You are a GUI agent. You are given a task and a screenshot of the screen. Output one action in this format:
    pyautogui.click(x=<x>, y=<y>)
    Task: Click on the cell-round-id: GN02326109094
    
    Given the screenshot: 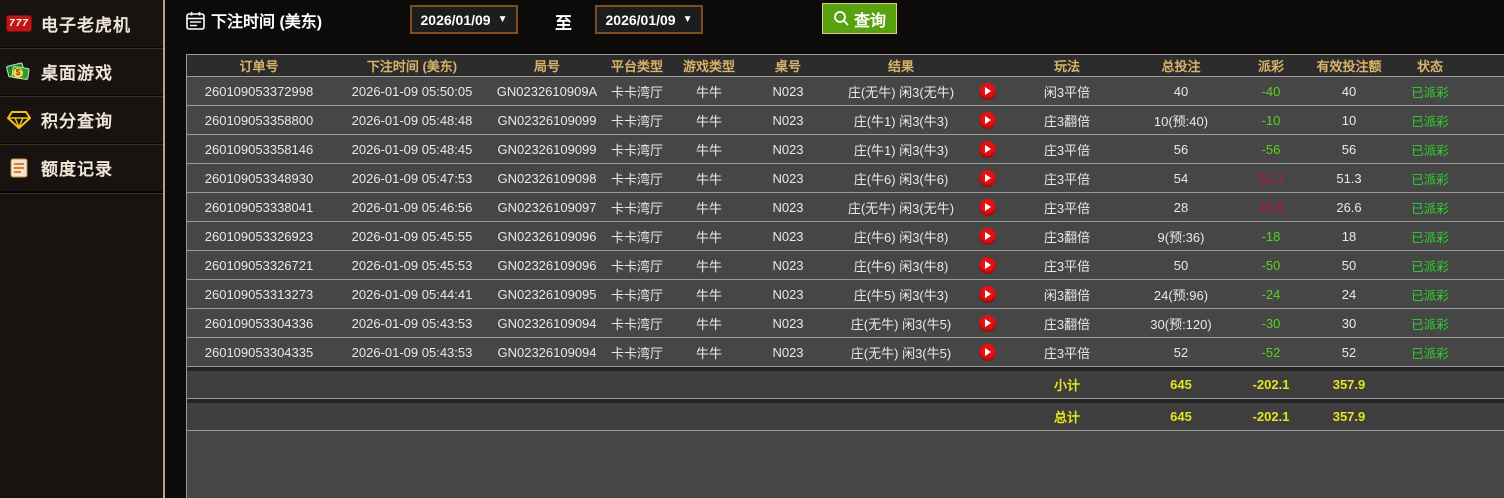 What is the action you would take?
    pyautogui.click(x=547, y=323)
    